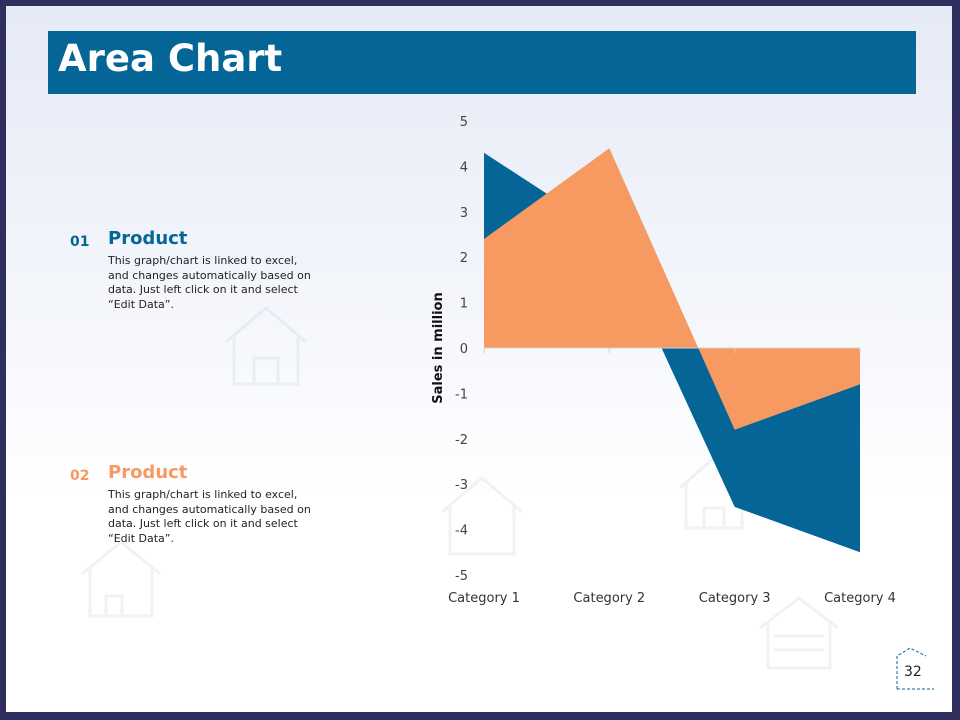 The width and height of the screenshot is (960, 720). Describe the element at coordinates (461, 440) in the screenshot. I see `y-tick-label: -2` at that location.